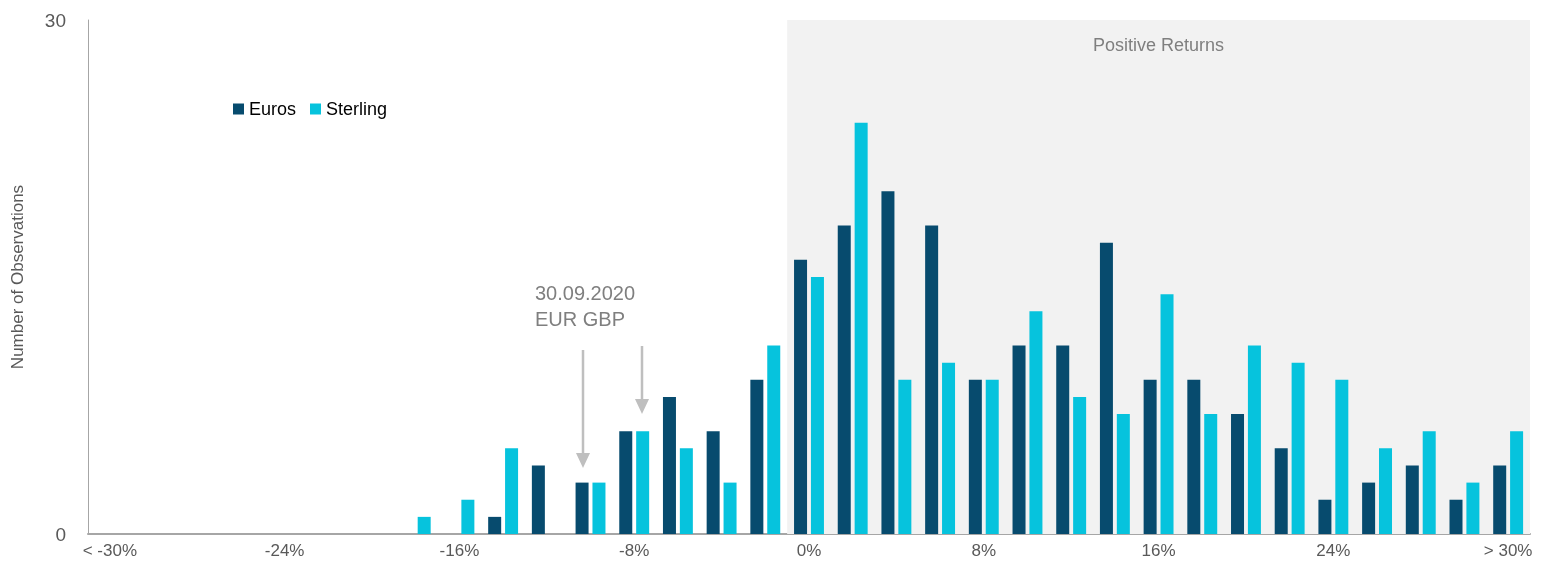 This screenshot has width=1549, height=574. I want to click on x-tick-label: -24%, so click(284, 550).